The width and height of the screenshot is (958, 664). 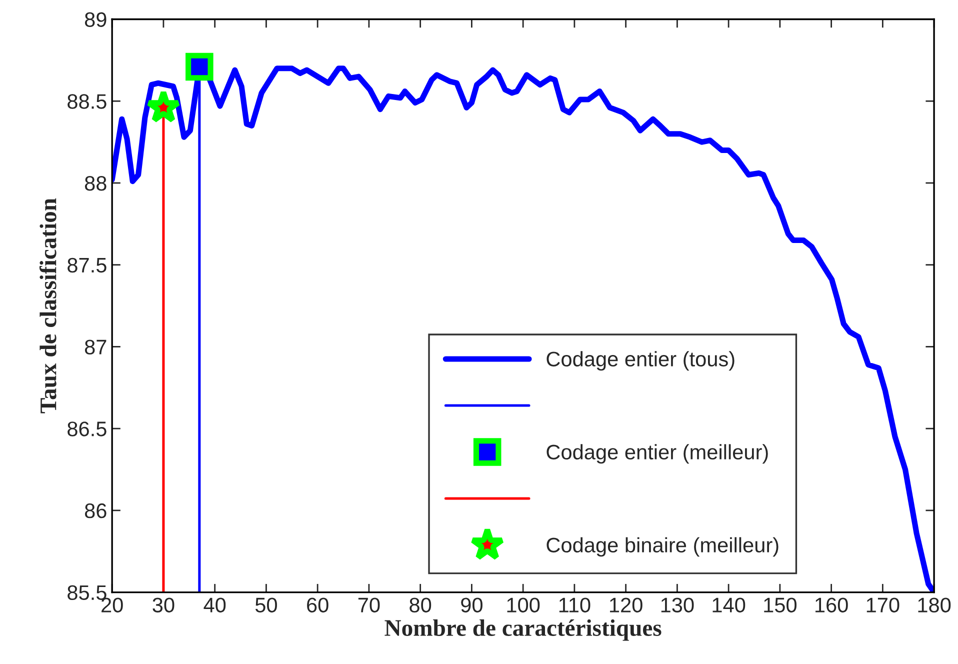 I want to click on y-tick-label: 87.5, so click(x=87, y=265).